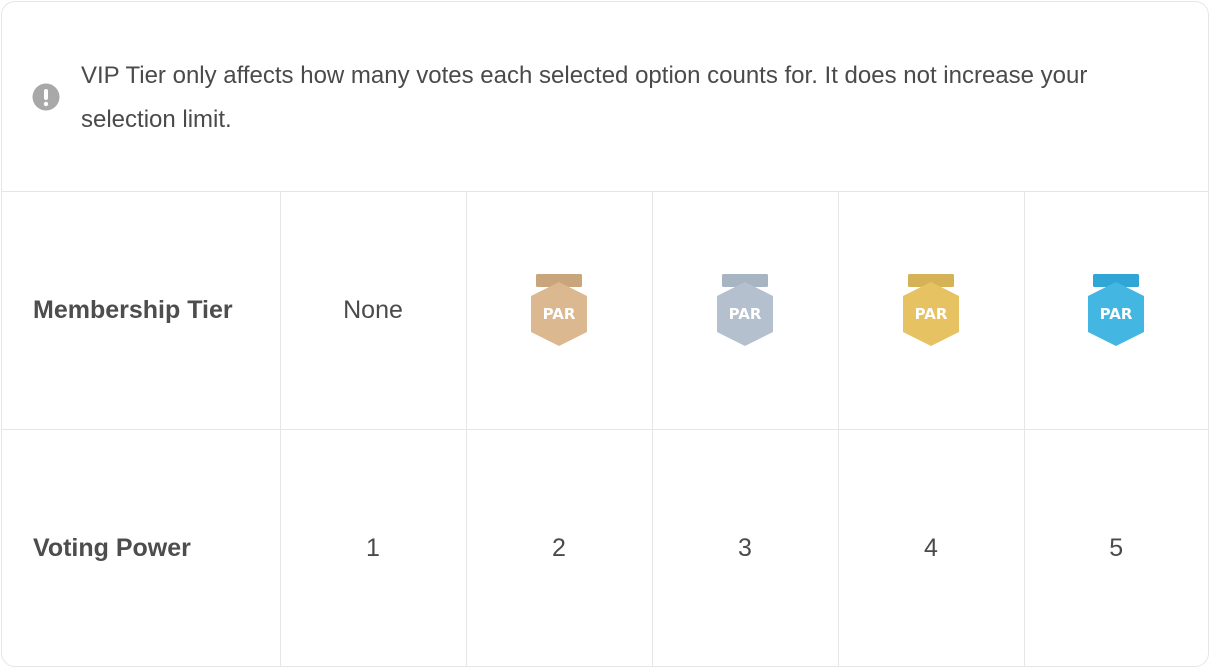 The height and width of the screenshot is (668, 1210). I want to click on bronze-badge-icon: PAR, so click(559, 310).